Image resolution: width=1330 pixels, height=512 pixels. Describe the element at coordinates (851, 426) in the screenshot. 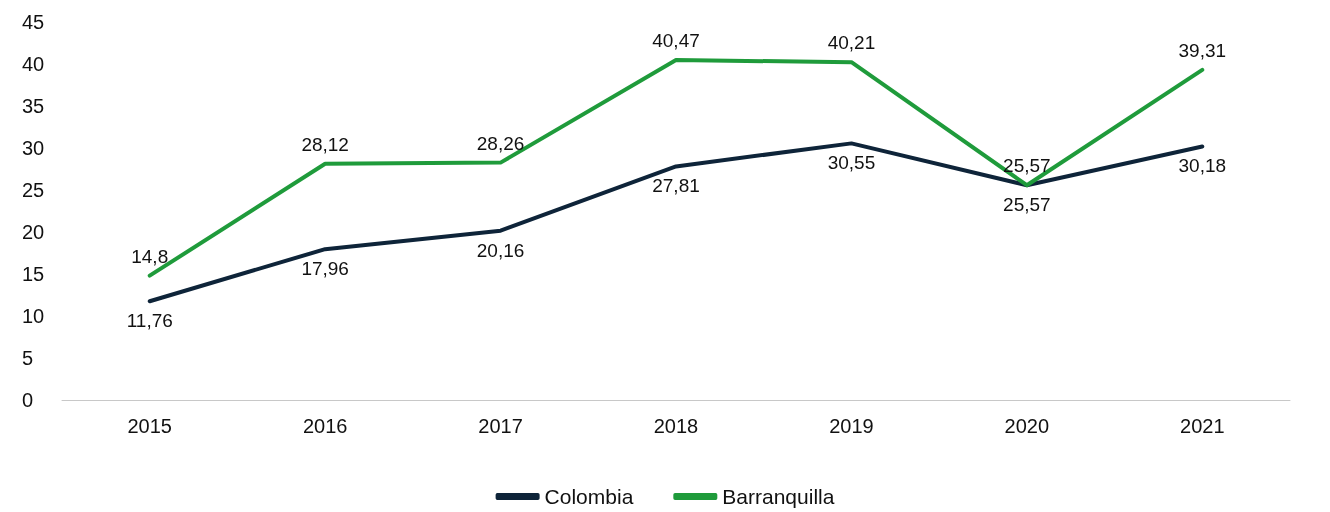

I see `x-tick-label: 2019` at that location.